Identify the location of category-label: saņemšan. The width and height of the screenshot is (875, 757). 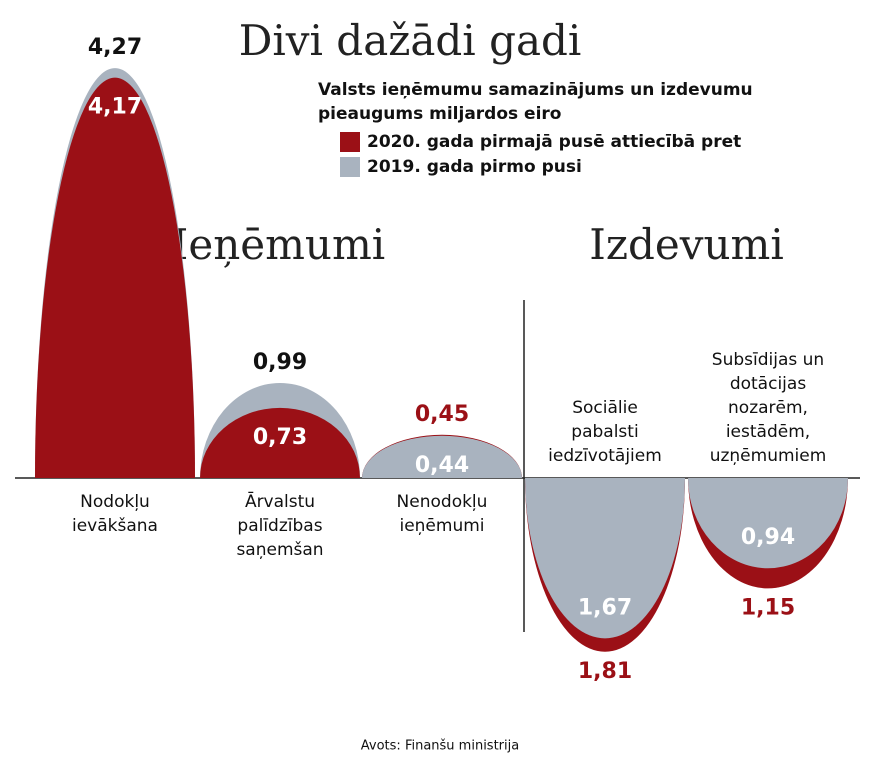
(279, 550).